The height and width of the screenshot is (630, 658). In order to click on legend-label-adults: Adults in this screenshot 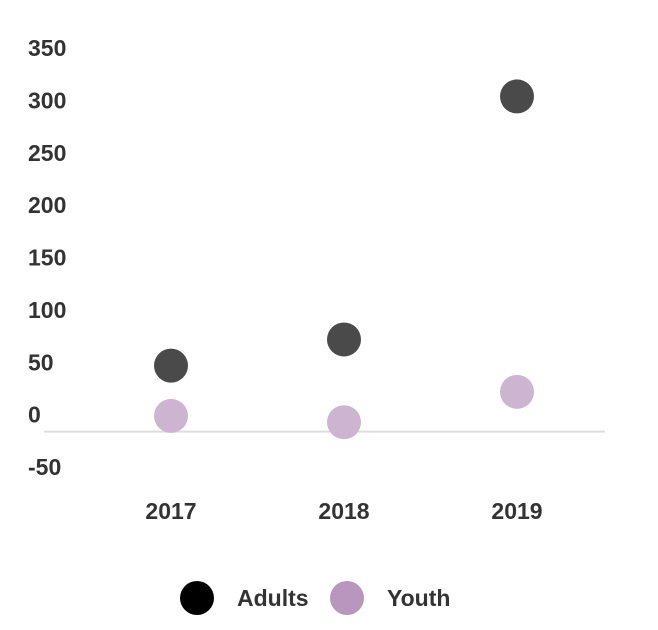, I will do `click(273, 598)`.